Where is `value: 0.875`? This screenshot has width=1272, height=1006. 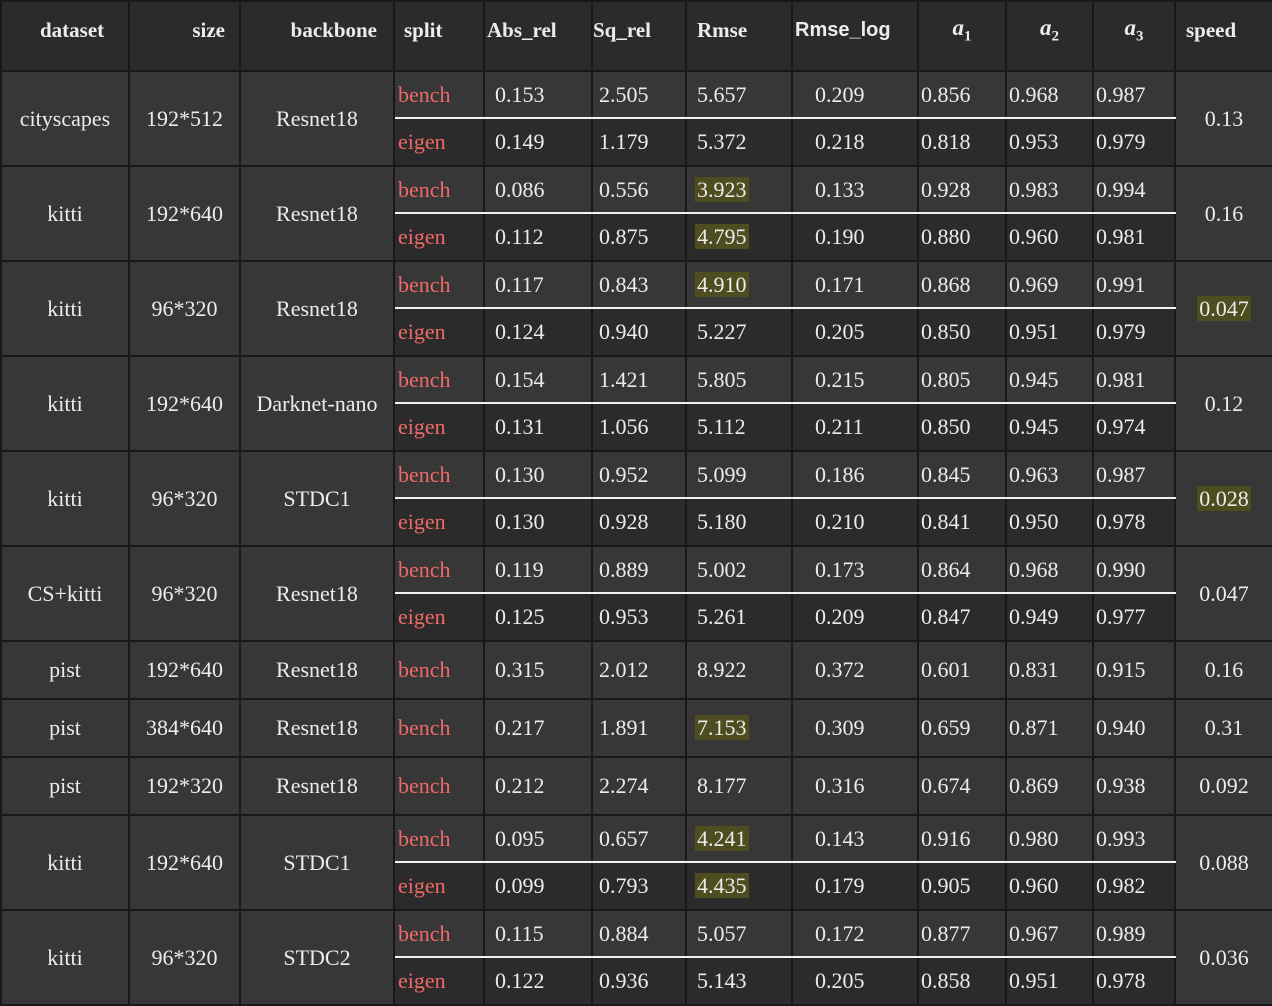 value: 0.875 is located at coordinates (624, 236).